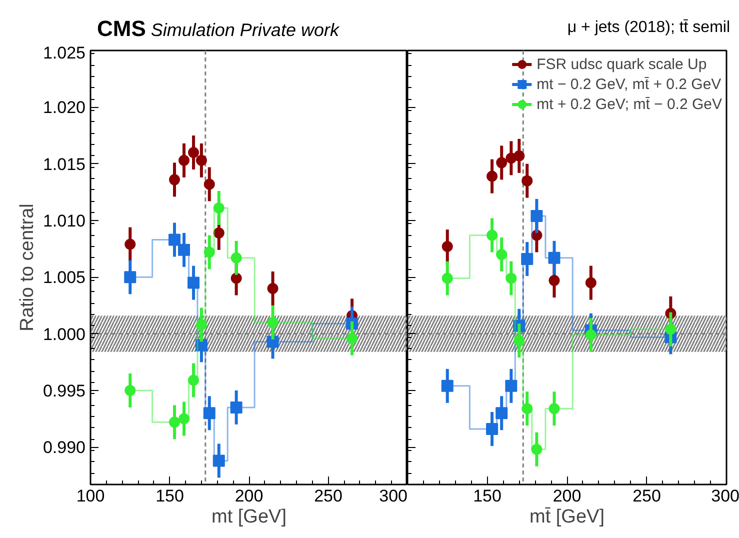 The height and width of the screenshot is (538, 739). What do you see at coordinates (64, 220) in the screenshot?
I see `y-tick-label: 1.010` at bounding box center [64, 220].